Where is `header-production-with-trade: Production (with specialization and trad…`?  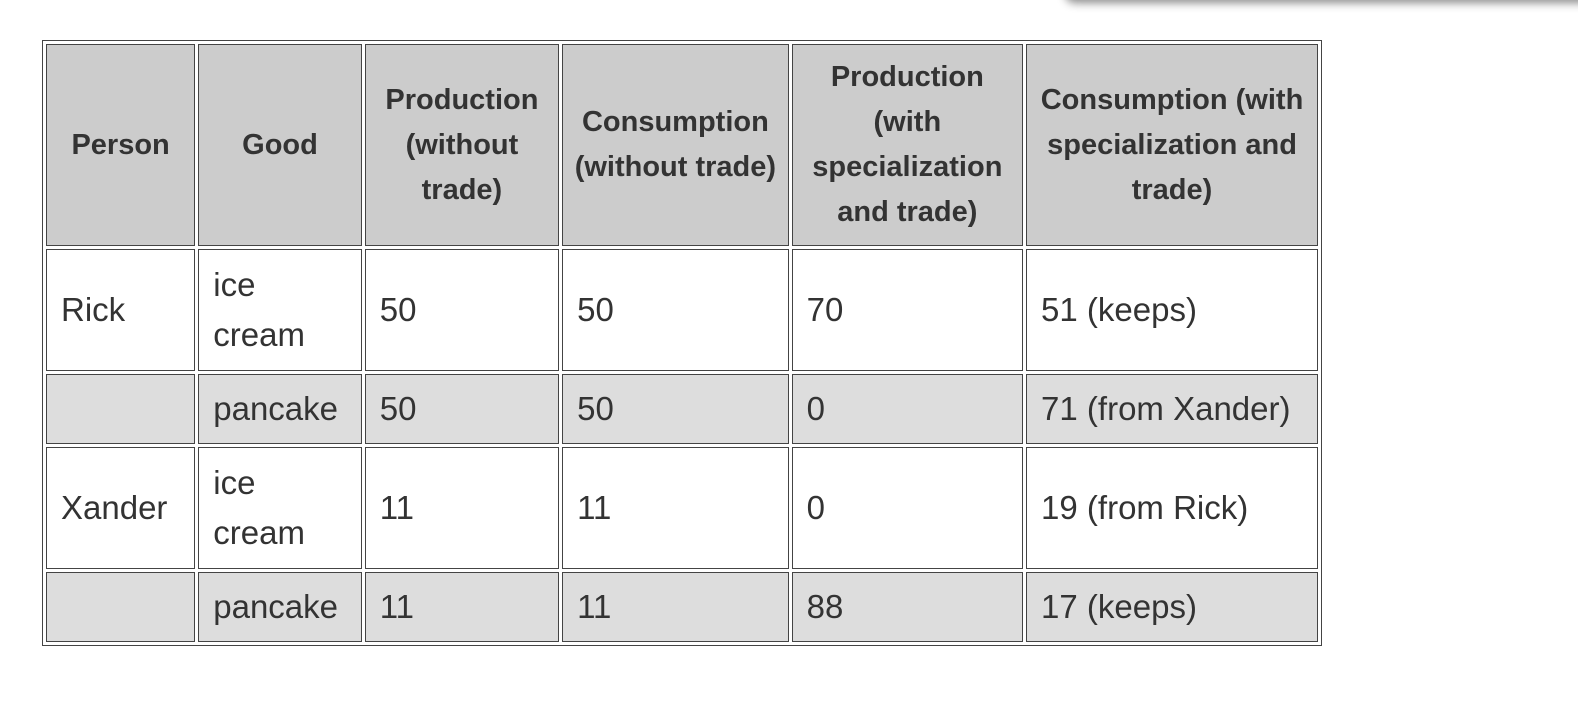
header-production-with-trade: Production (with specialization and trad… is located at coordinates (907, 145).